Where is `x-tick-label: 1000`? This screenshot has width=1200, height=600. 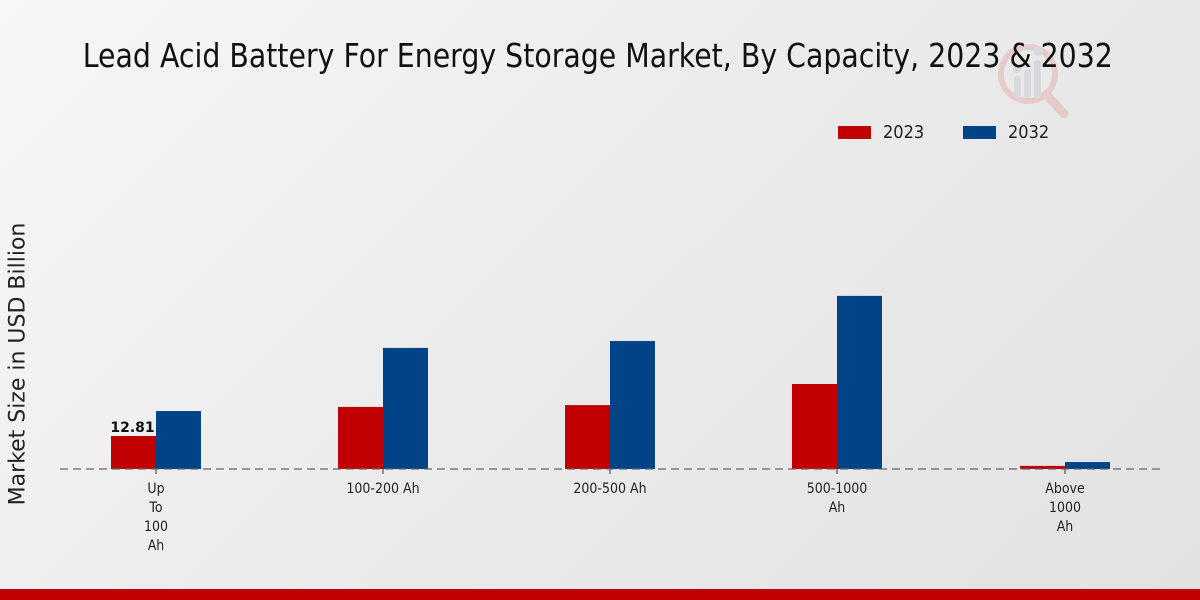 x-tick-label: 1000 is located at coordinates (1065, 508).